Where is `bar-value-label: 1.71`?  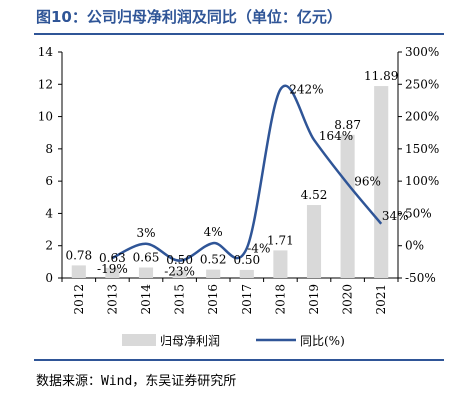
bar-value-label: 1.71 is located at coordinates (280, 240).